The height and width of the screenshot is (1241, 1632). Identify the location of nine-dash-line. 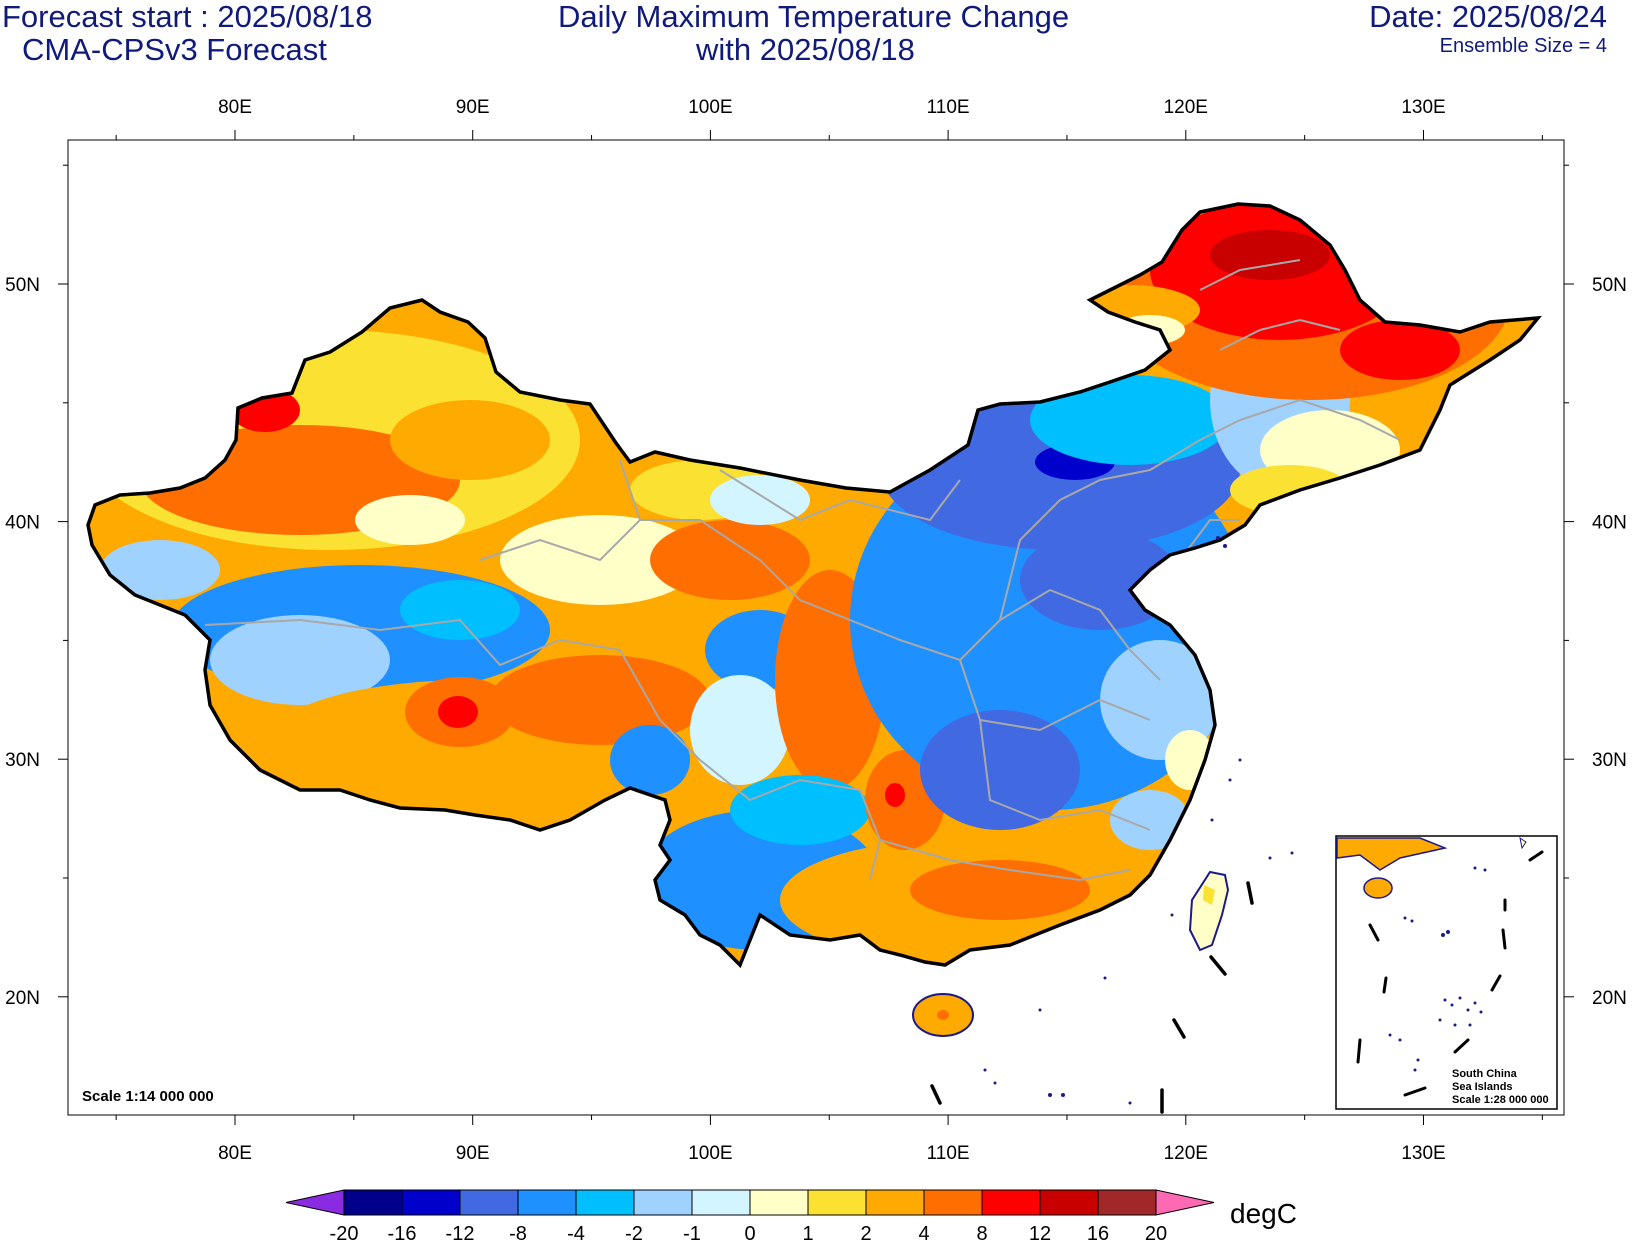
(1092, 997).